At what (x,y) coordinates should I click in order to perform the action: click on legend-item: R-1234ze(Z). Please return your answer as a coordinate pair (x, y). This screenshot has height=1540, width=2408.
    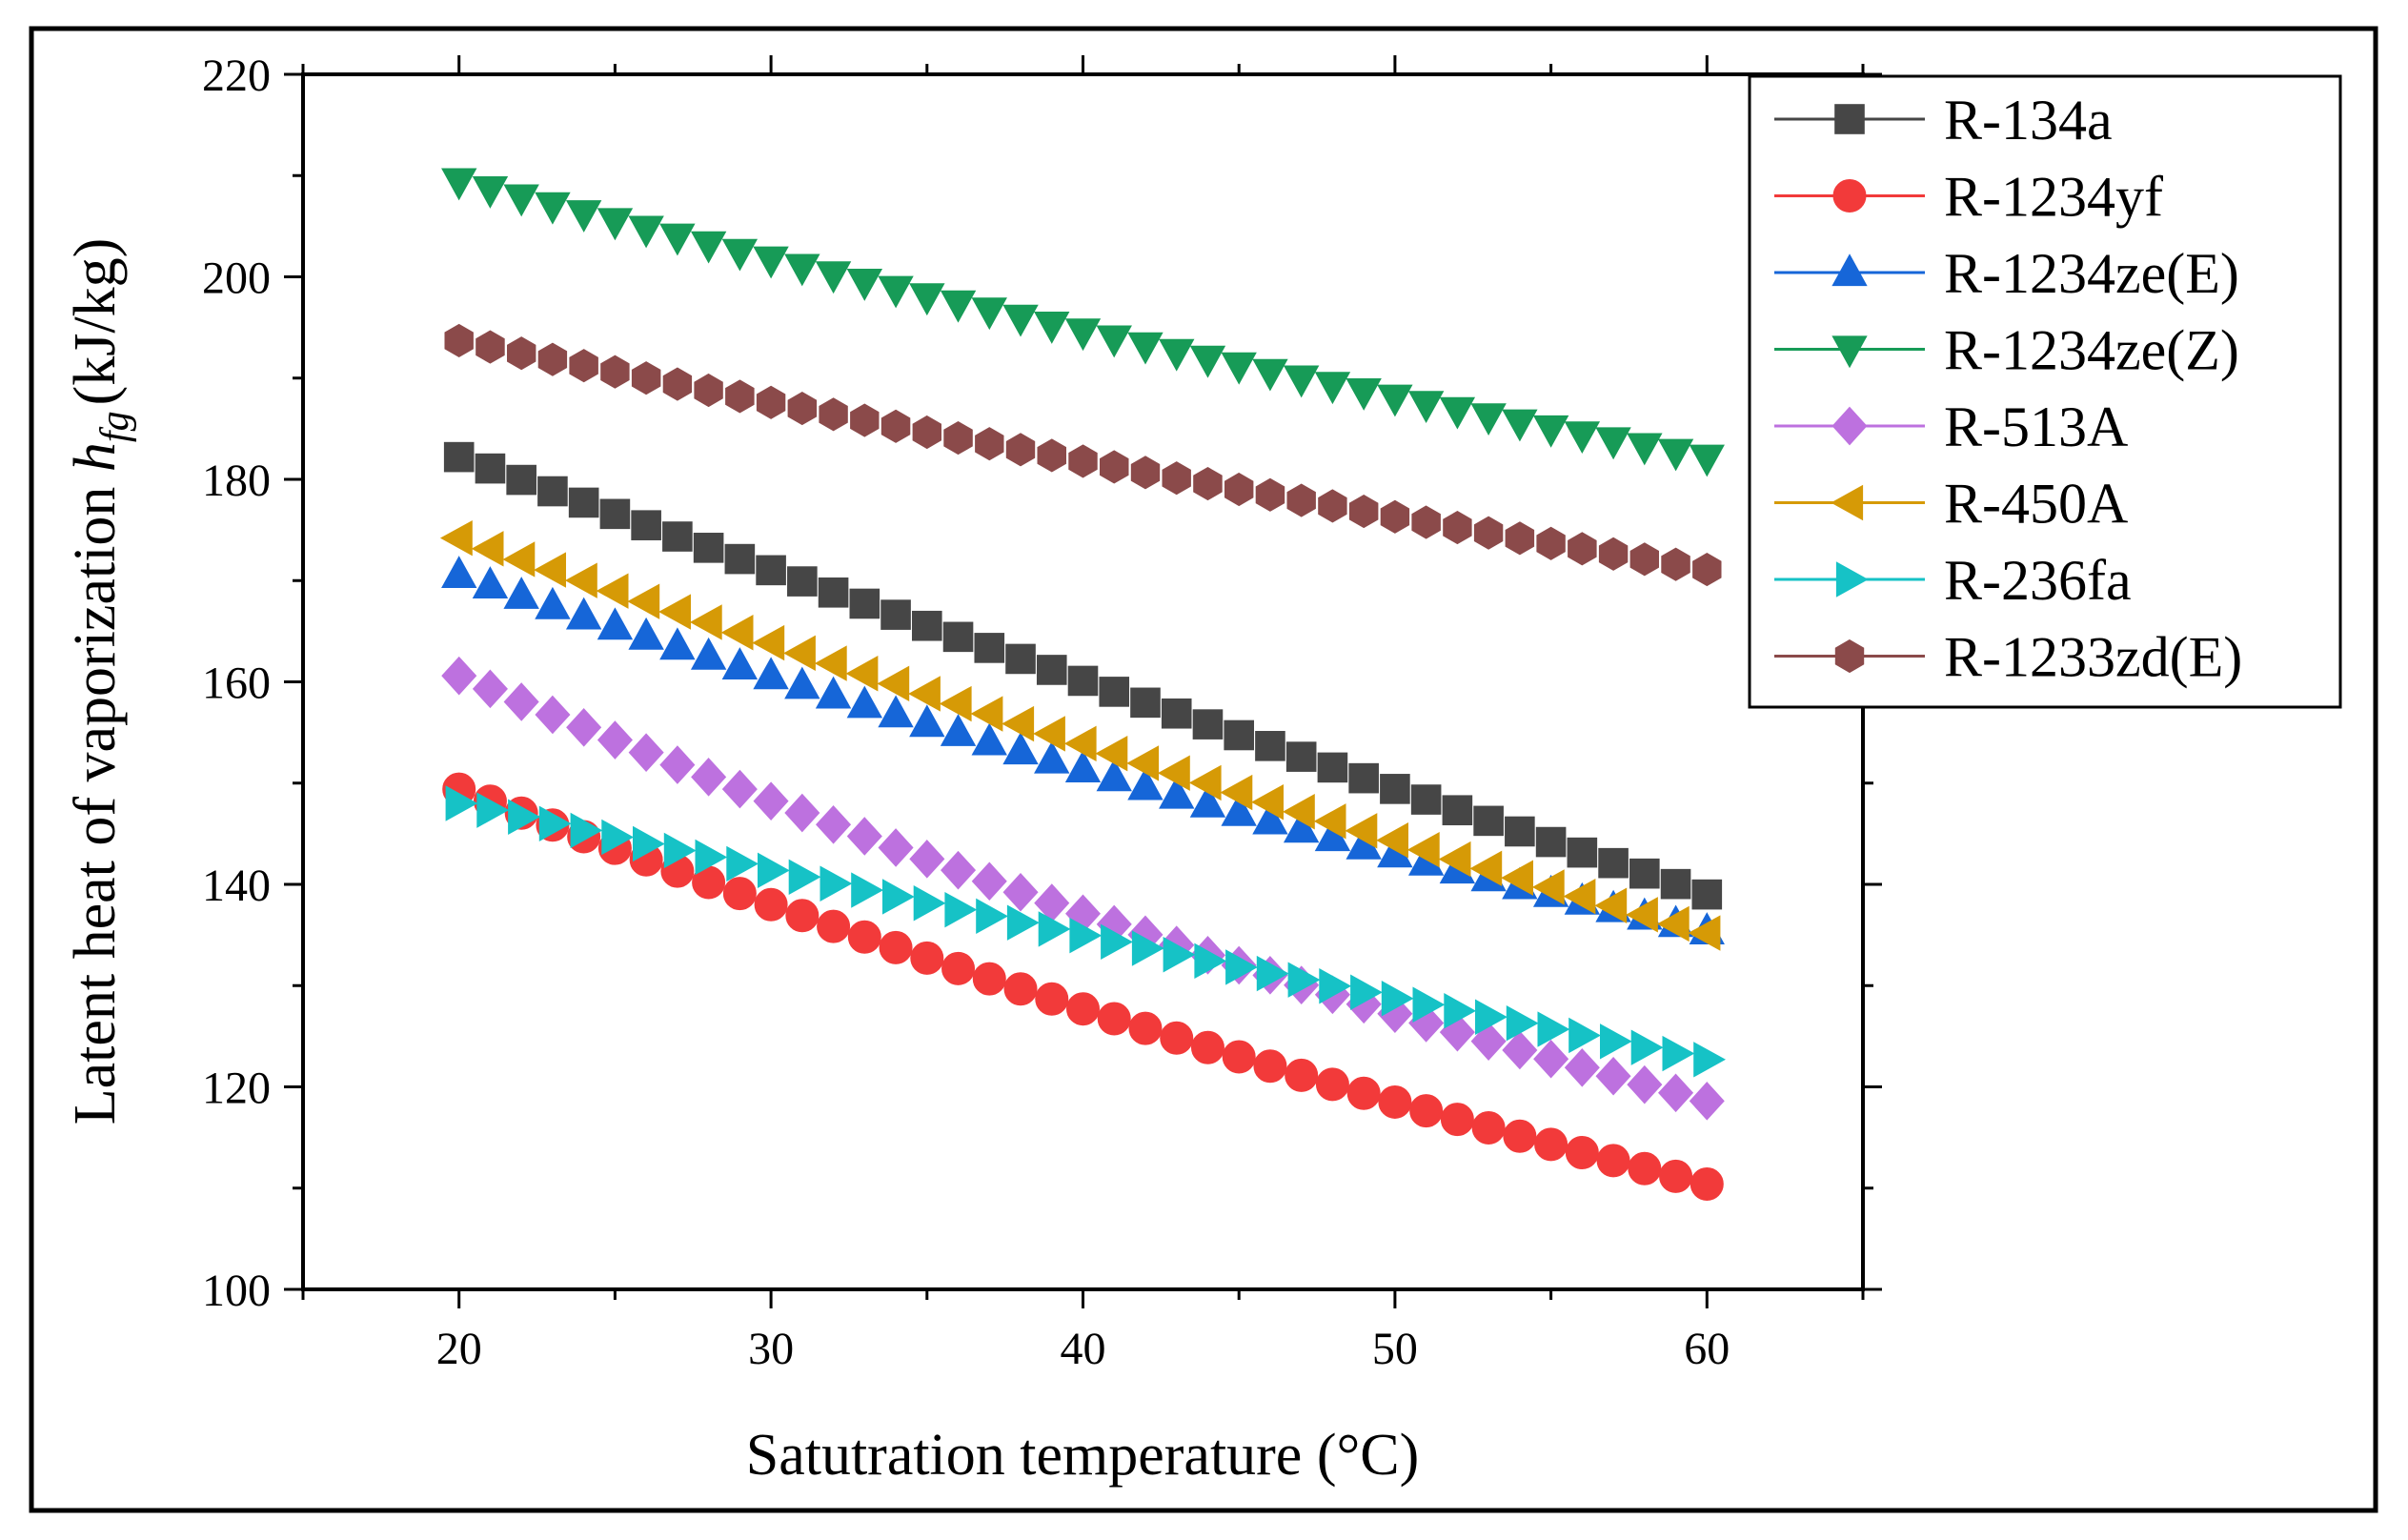
    Looking at the image, I should click on (2006, 350).